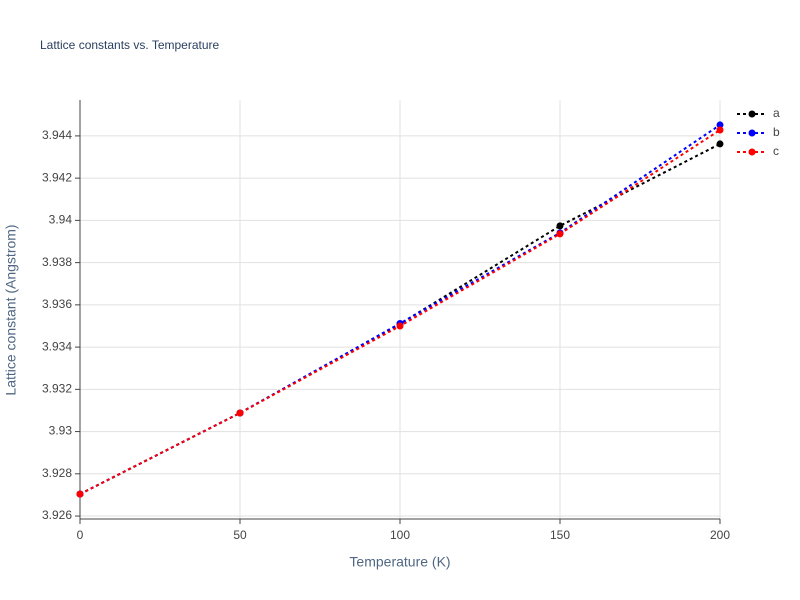 The image size is (800, 600). I want to click on y-tick-label: 3.926, so click(57, 515).